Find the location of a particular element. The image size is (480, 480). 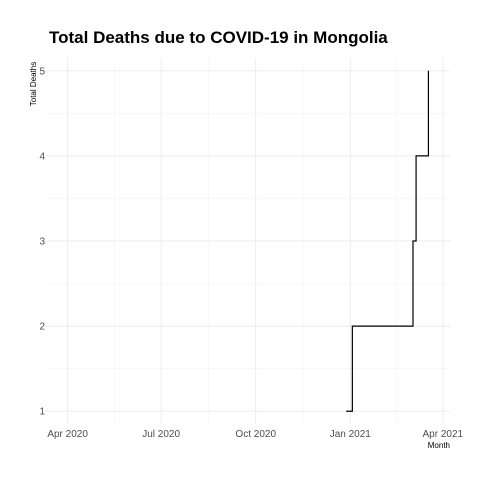

y-tick-label: 3 is located at coordinates (42, 242).